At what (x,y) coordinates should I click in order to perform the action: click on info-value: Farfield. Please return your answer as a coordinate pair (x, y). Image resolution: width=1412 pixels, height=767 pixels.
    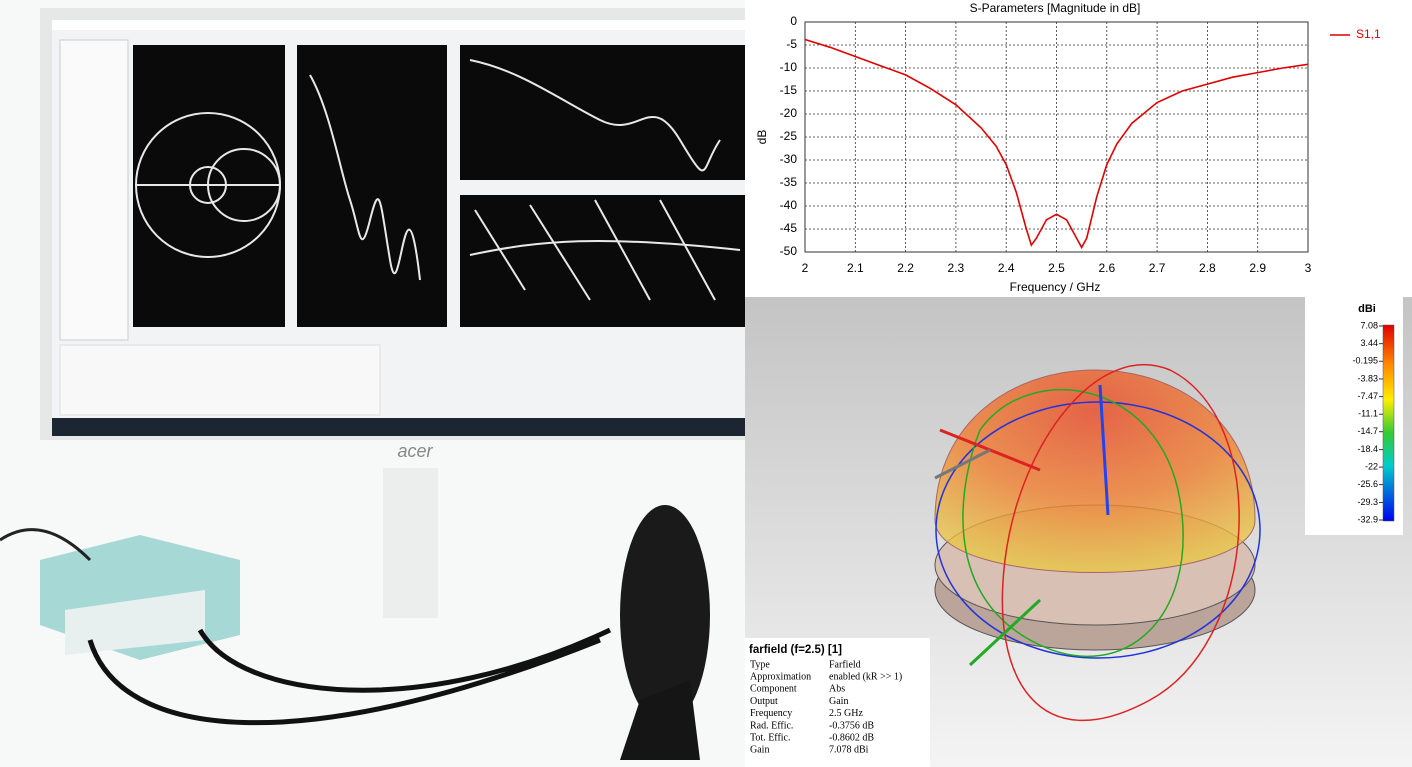
    Looking at the image, I should click on (845, 664).